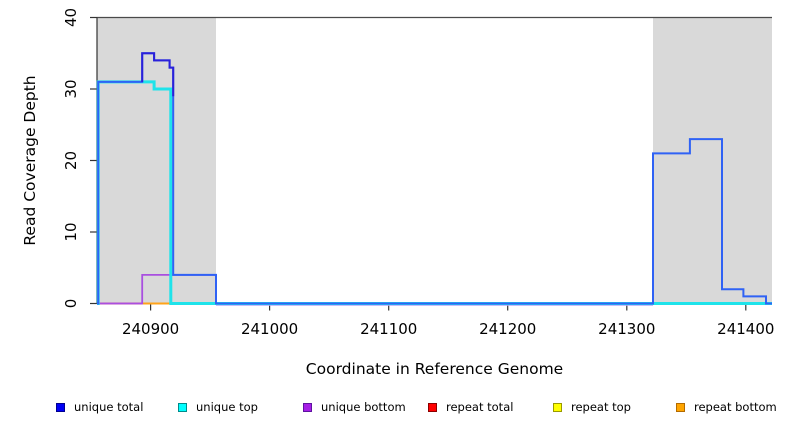 Image resolution: width=792 pixels, height=432 pixels. What do you see at coordinates (363, 407) in the screenshot?
I see `legend-label: unique bottom` at bounding box center [363, 407].